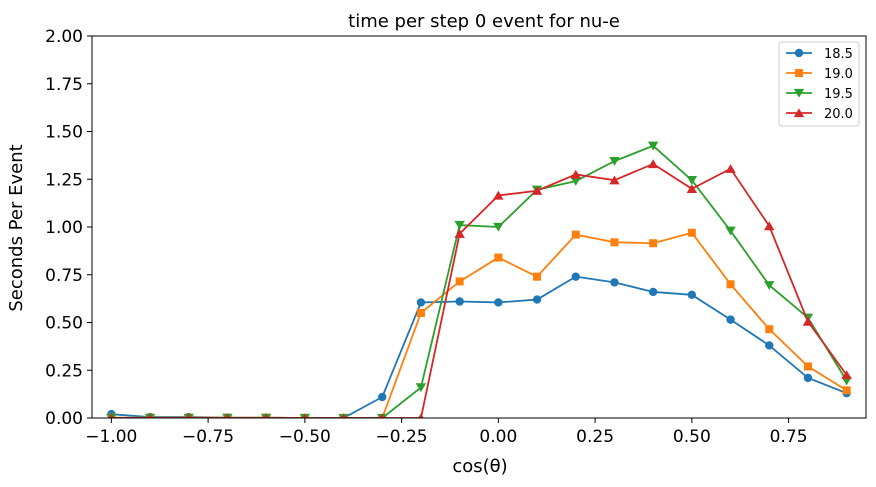 This screenshot has width=876, height=487. What do you see at coordinates (692, 437) in the screenshot?
I see `x-tick-label: 0.50` at bounding box center [692, 437].